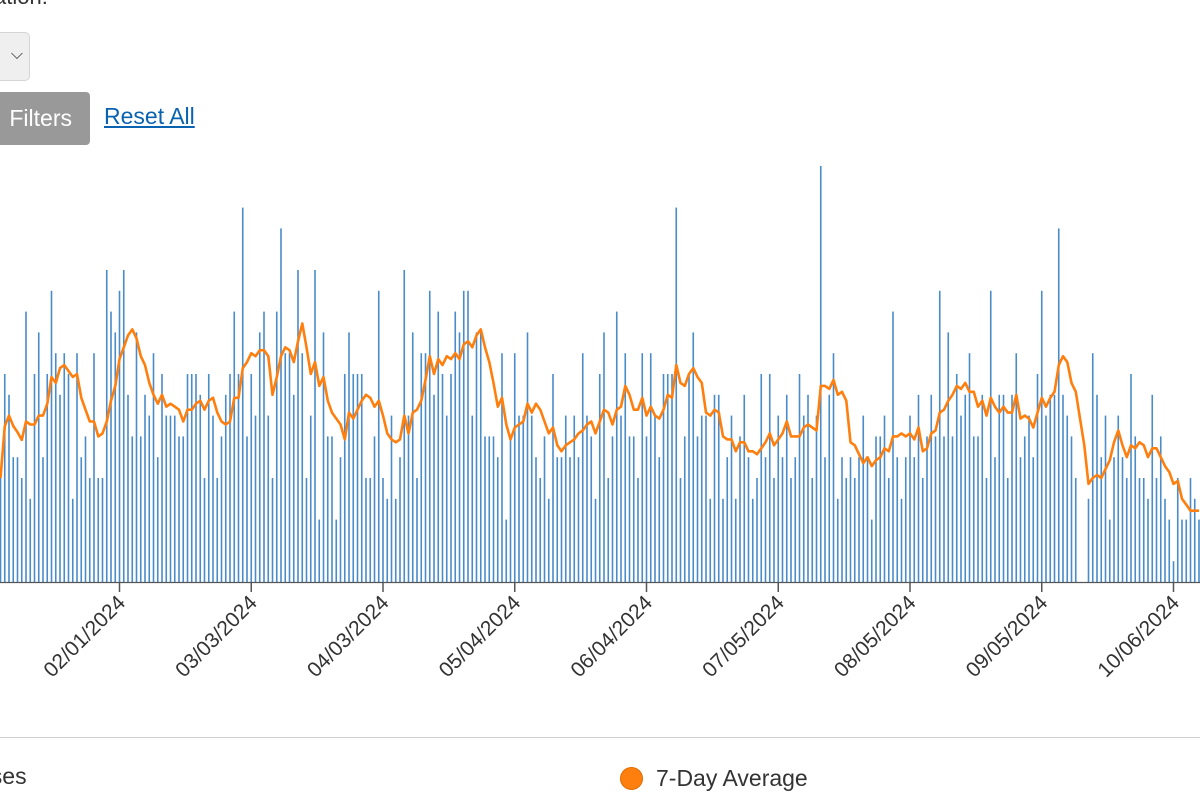 The height and width of the screenshot is (800, 1200). Describe the element at coordinates (13, 776) in the screenshot. I see `legend-item-cases: ases` at that location.